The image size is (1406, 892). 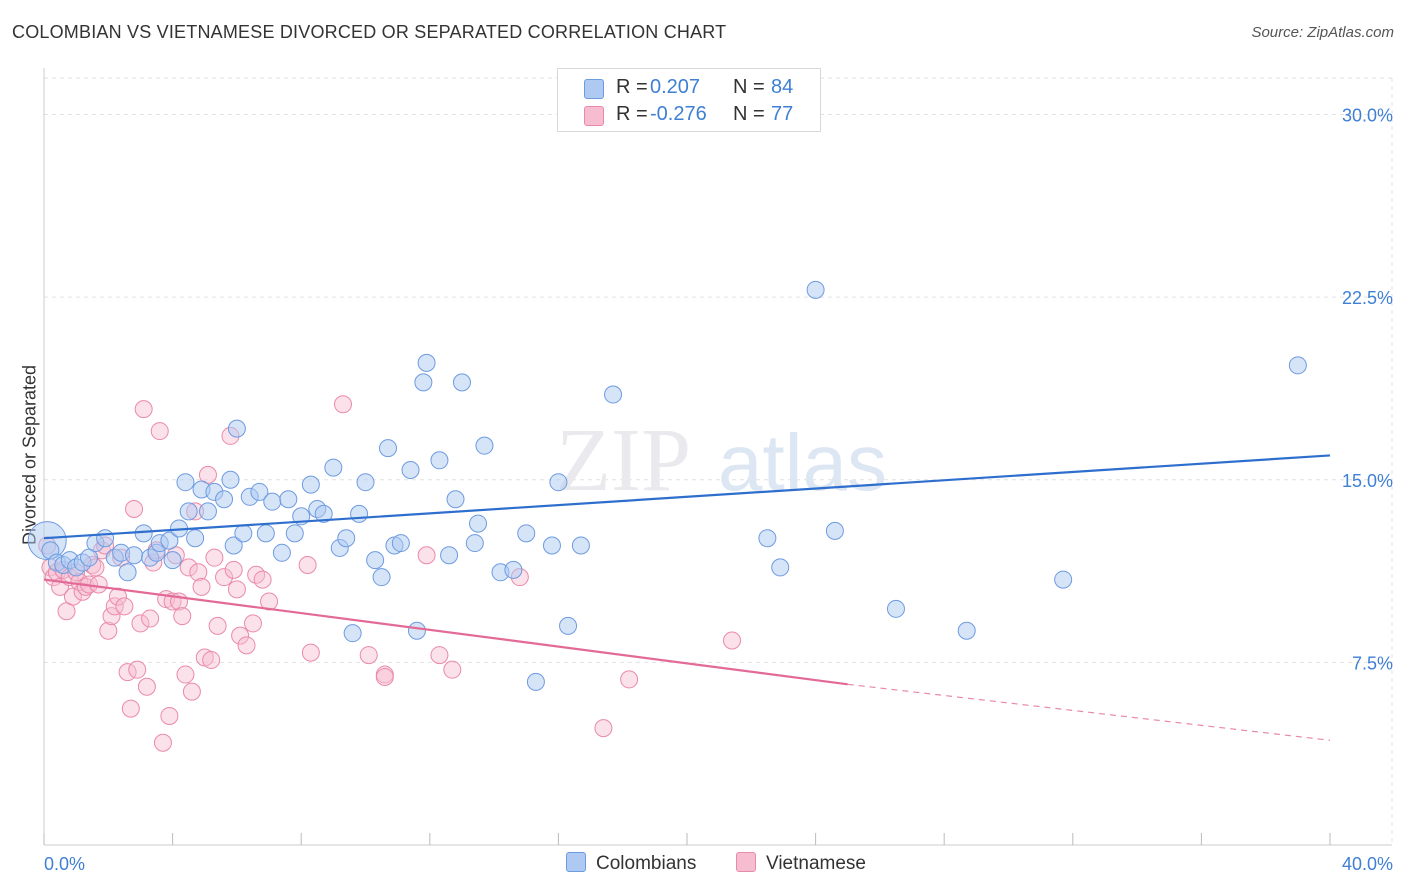 I want to click on n-value: 77, so click(x=782, y=114).